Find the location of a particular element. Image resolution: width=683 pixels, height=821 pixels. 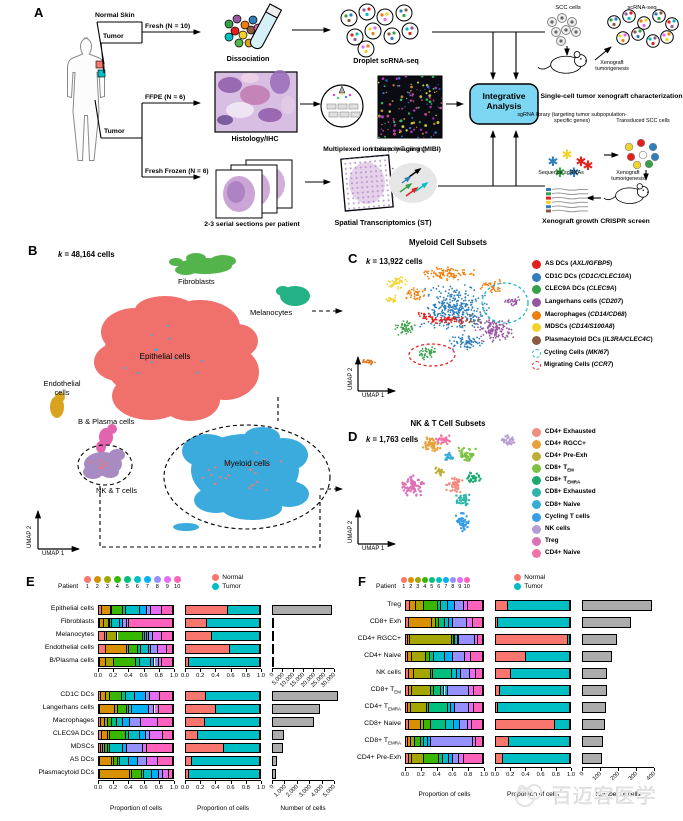

mibi-image is located at coordinates (410, 107).